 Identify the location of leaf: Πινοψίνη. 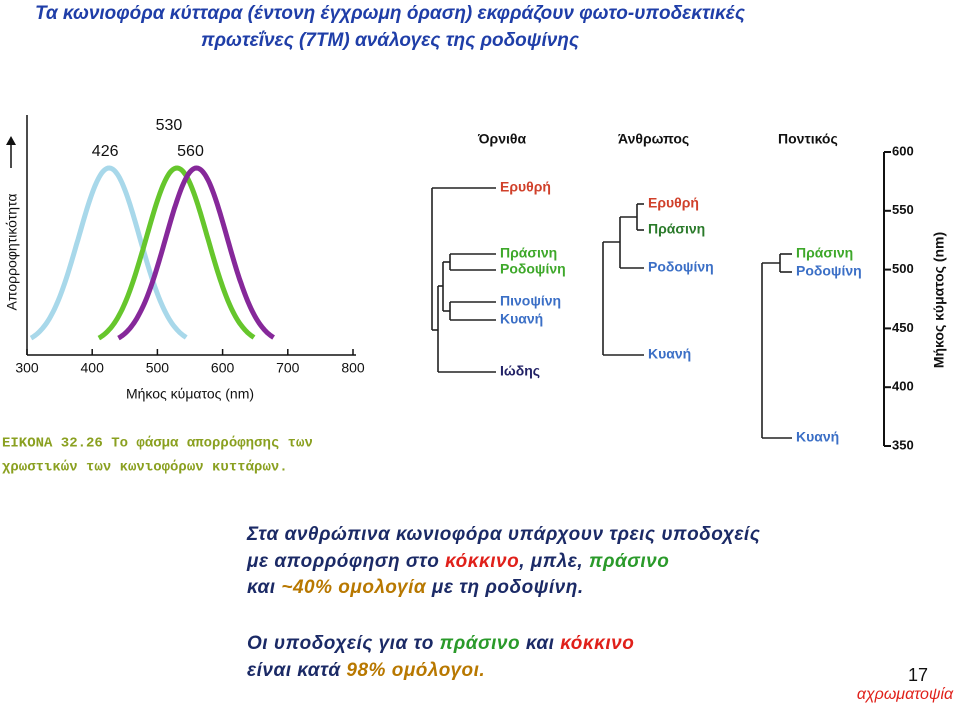
(530, 301).